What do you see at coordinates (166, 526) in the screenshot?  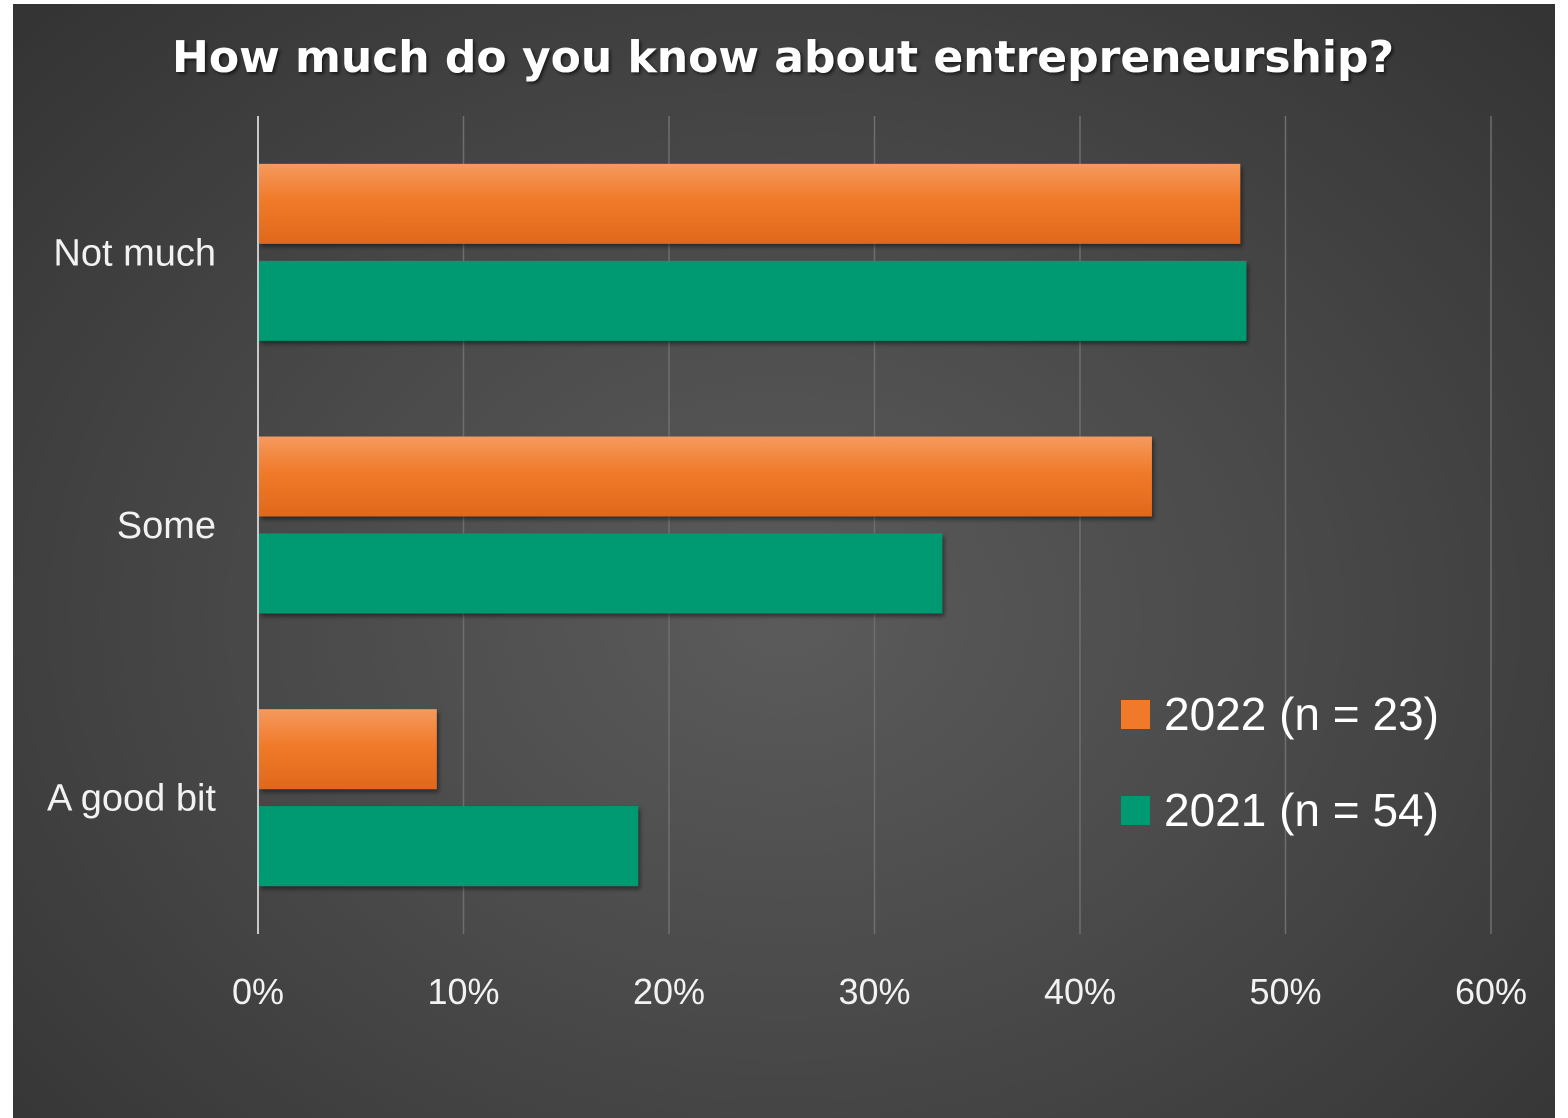 I see `category-label-some: Some` at bounding box center [166, 526].